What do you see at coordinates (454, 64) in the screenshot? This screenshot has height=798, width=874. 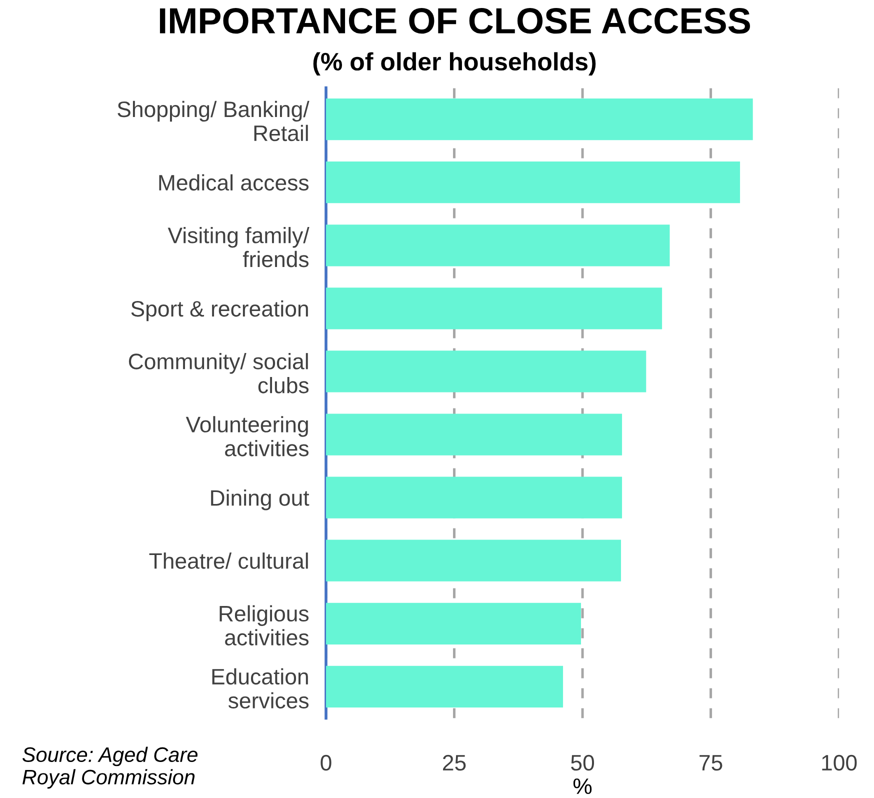 I see `chart-subtitle: (% of older households)` at bounding box center [454, 64].